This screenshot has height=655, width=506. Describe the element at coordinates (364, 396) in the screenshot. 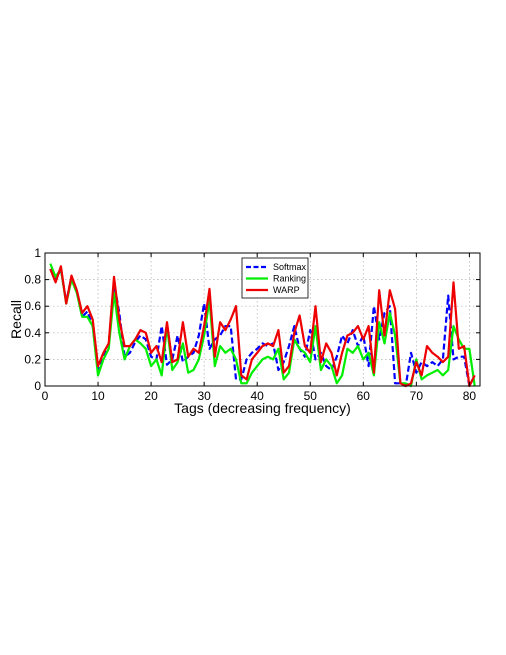

I see `x-tick-label: 60` at that location.